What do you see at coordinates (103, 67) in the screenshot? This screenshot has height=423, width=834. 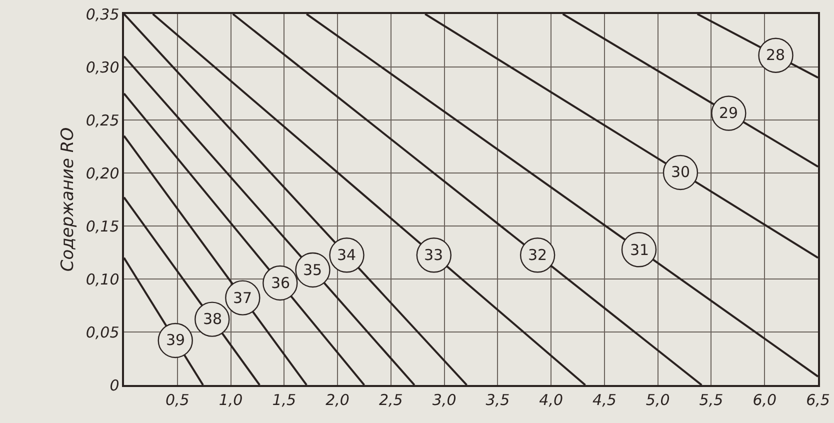 I see `y-tick-label: 0,30` at bounding box center [103, 67].